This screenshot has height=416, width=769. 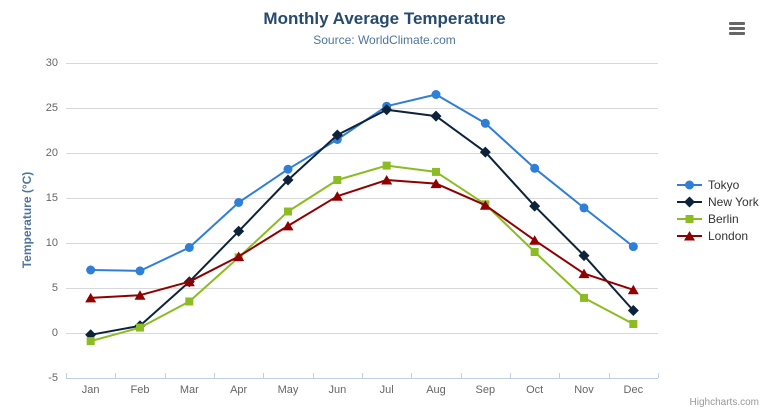 I want to click on x-axis-label: May, so click(x=288, y=390).